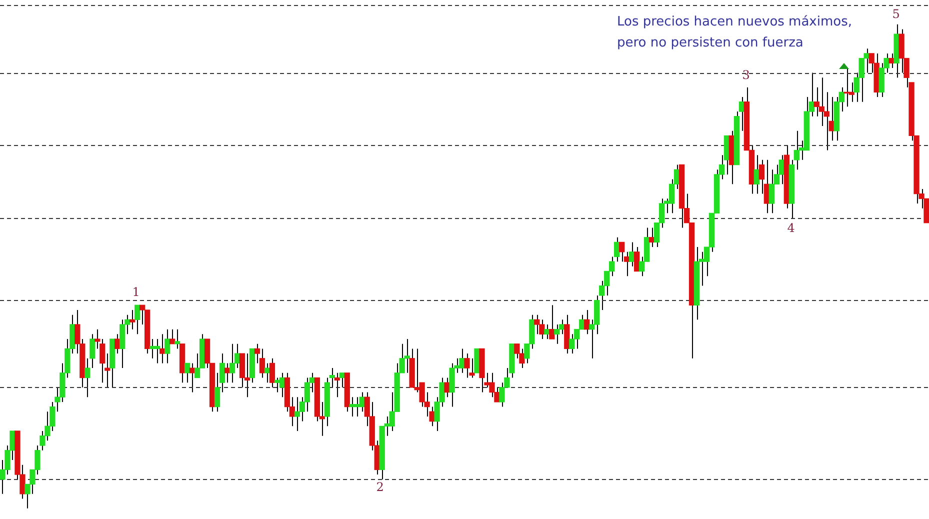 The image size is (929, 519). What do you see at coordinates (746, 75) in the screenshot?
I see `annotation: 3` at bounding box center [746, 75].